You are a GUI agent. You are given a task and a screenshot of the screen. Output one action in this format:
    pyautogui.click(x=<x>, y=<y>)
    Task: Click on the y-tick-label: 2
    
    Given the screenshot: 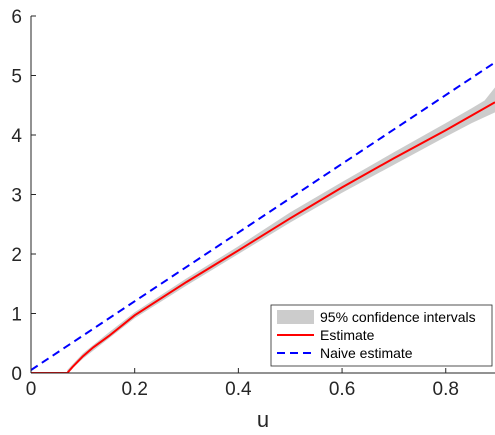 What is the action you would take?
    pyautogui.click(x=16, y=255)
    